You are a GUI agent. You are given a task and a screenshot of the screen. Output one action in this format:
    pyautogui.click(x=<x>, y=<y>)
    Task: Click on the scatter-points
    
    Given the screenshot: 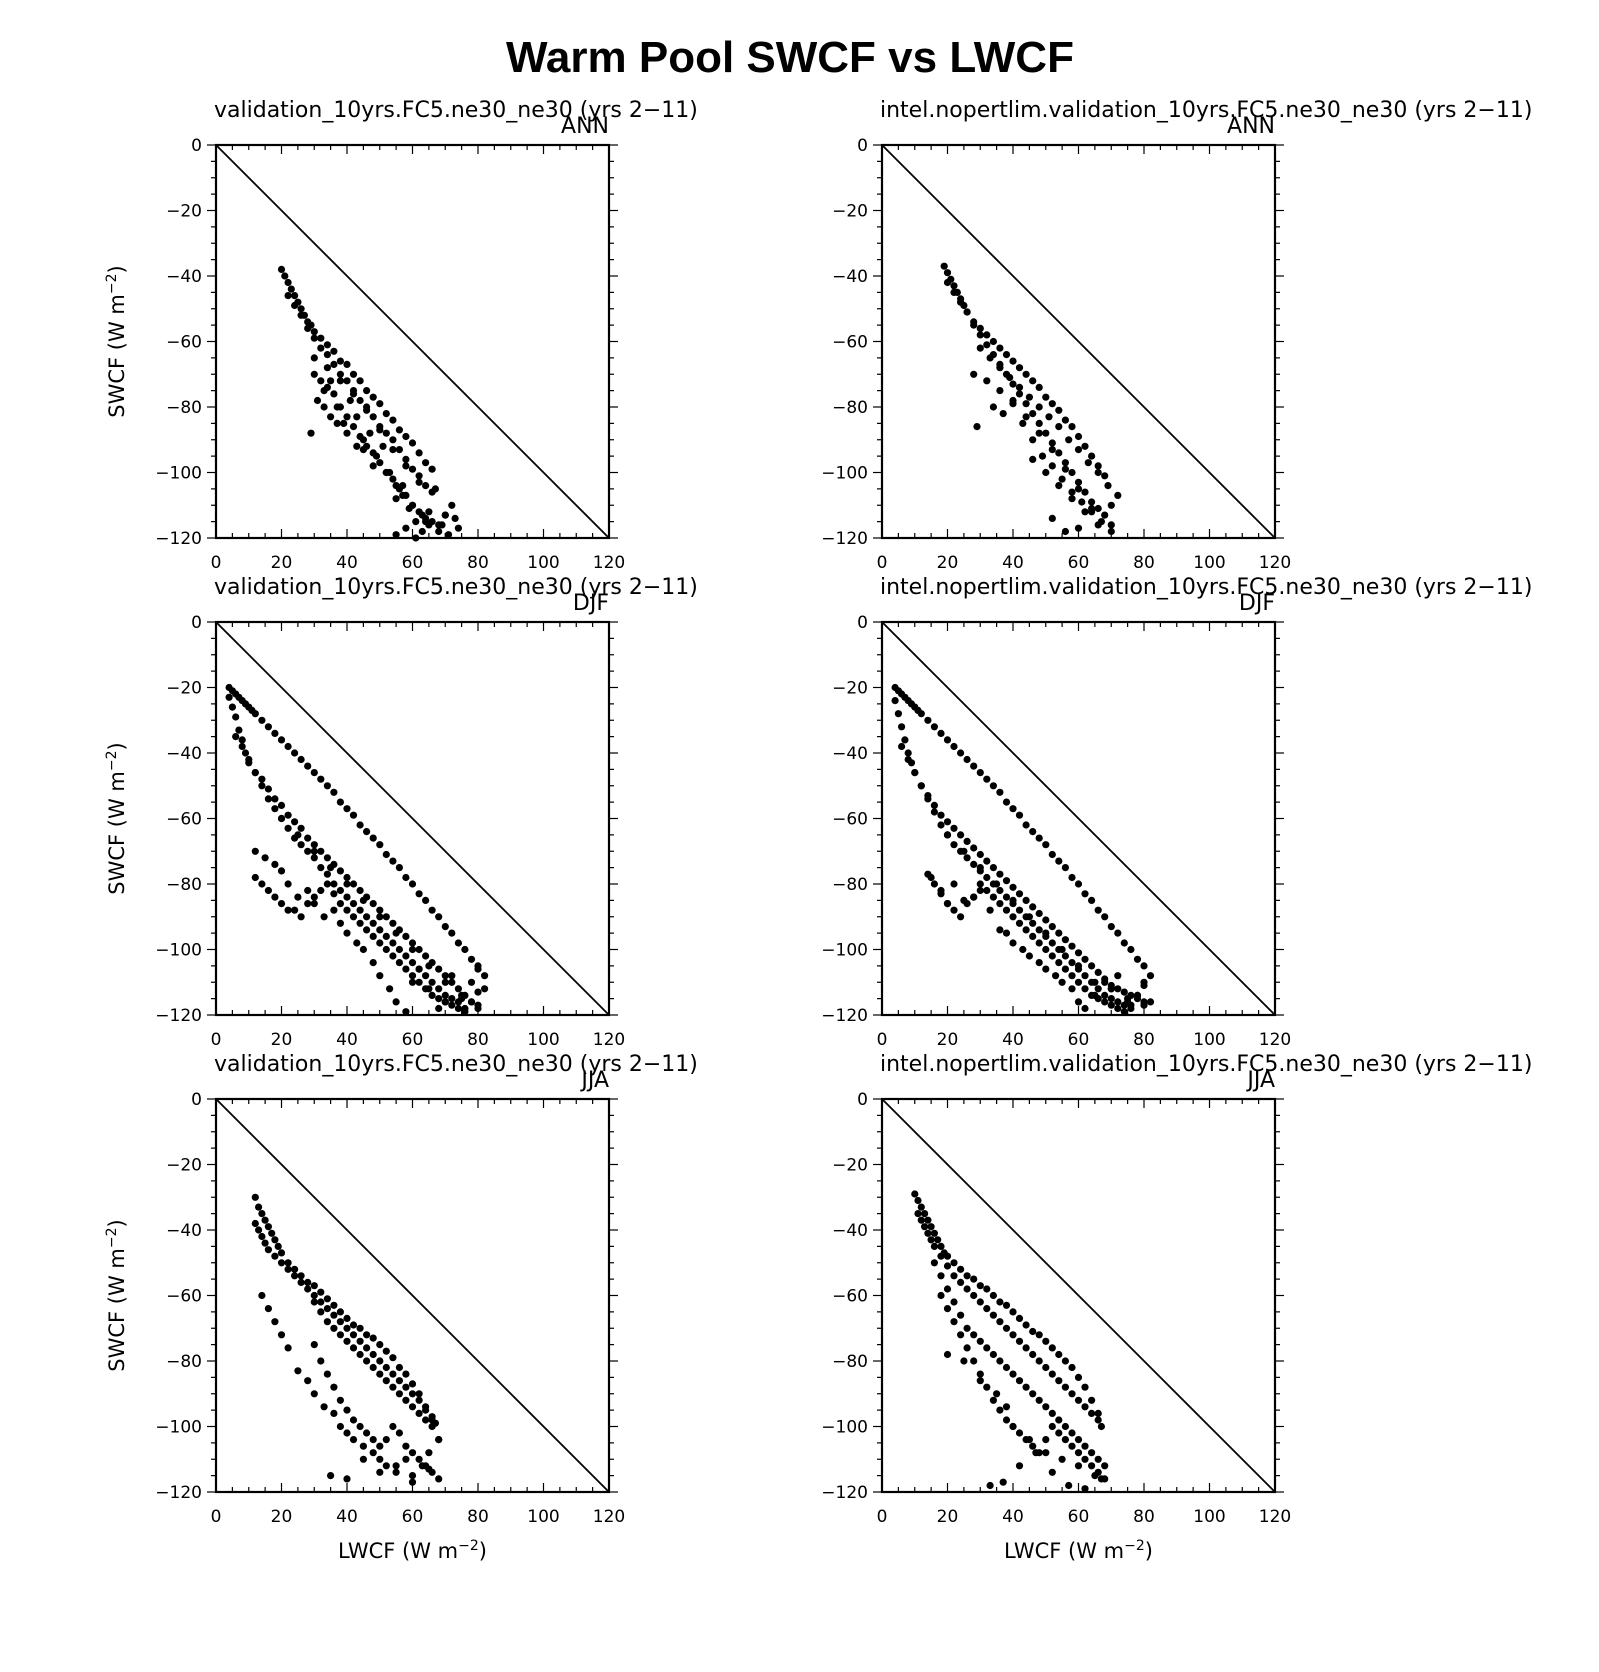 What is the action you would take?
    pyautogui.click(x=1031, y=399)
    